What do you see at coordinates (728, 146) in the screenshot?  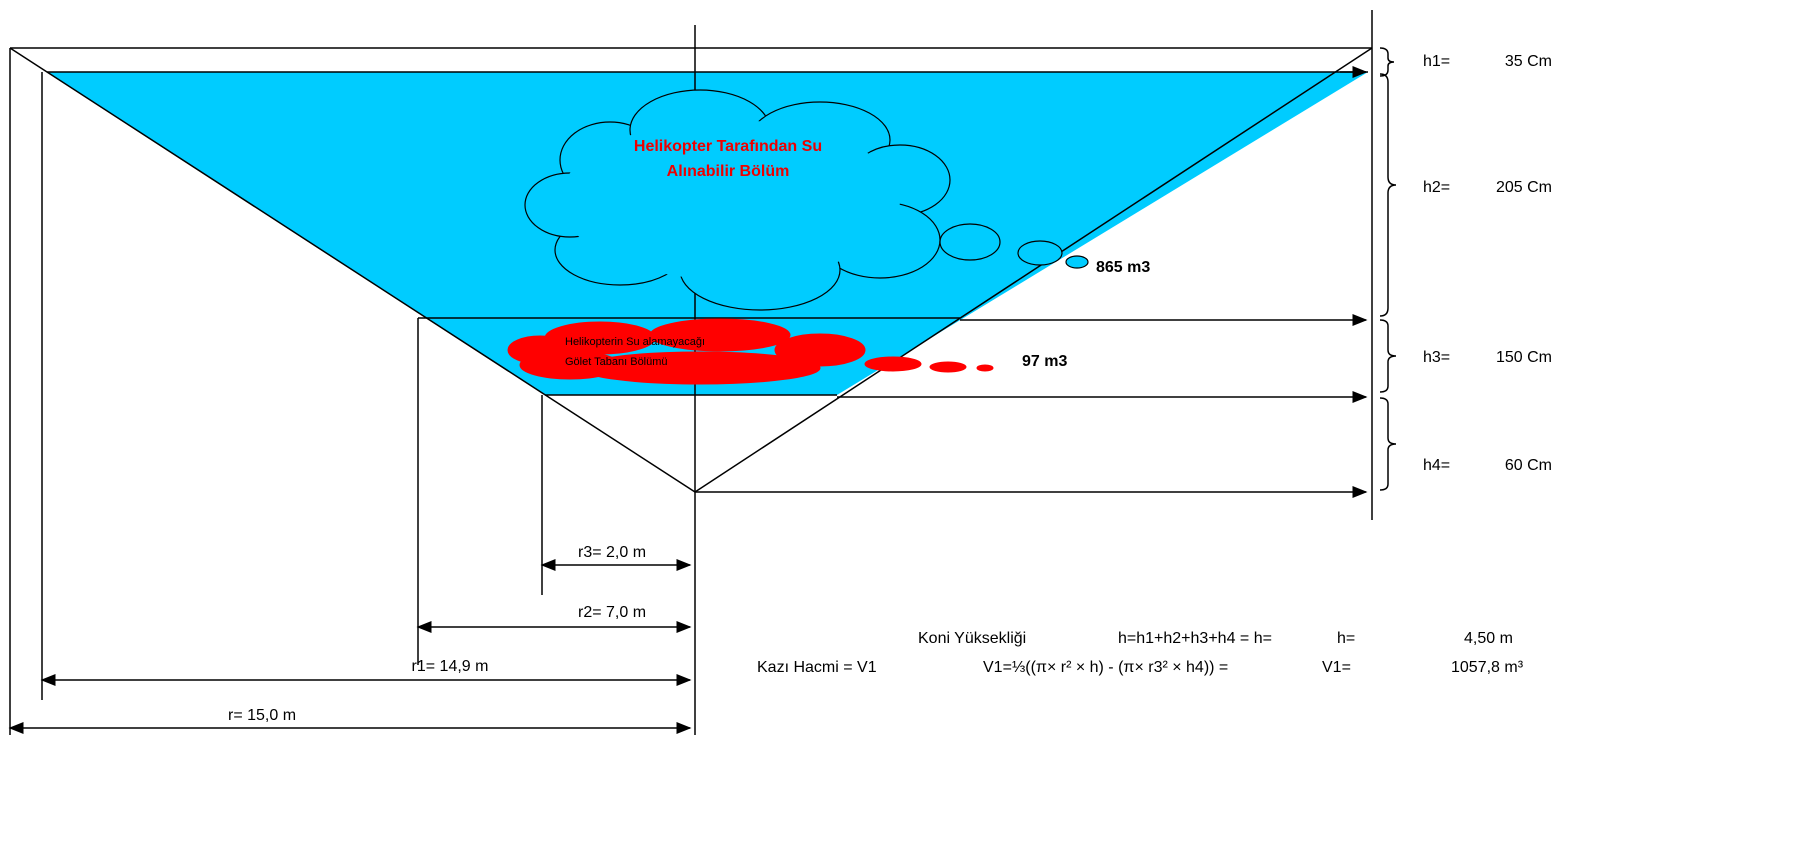 I see `upper-label: Helikopter Tarafından Su` at bounding box center [728, 146].